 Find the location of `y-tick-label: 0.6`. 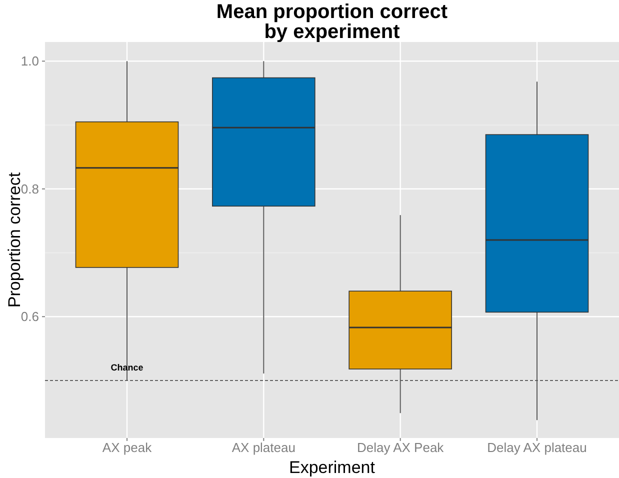

y-tick-label: 0.6 is located at coordinates (29, 316).